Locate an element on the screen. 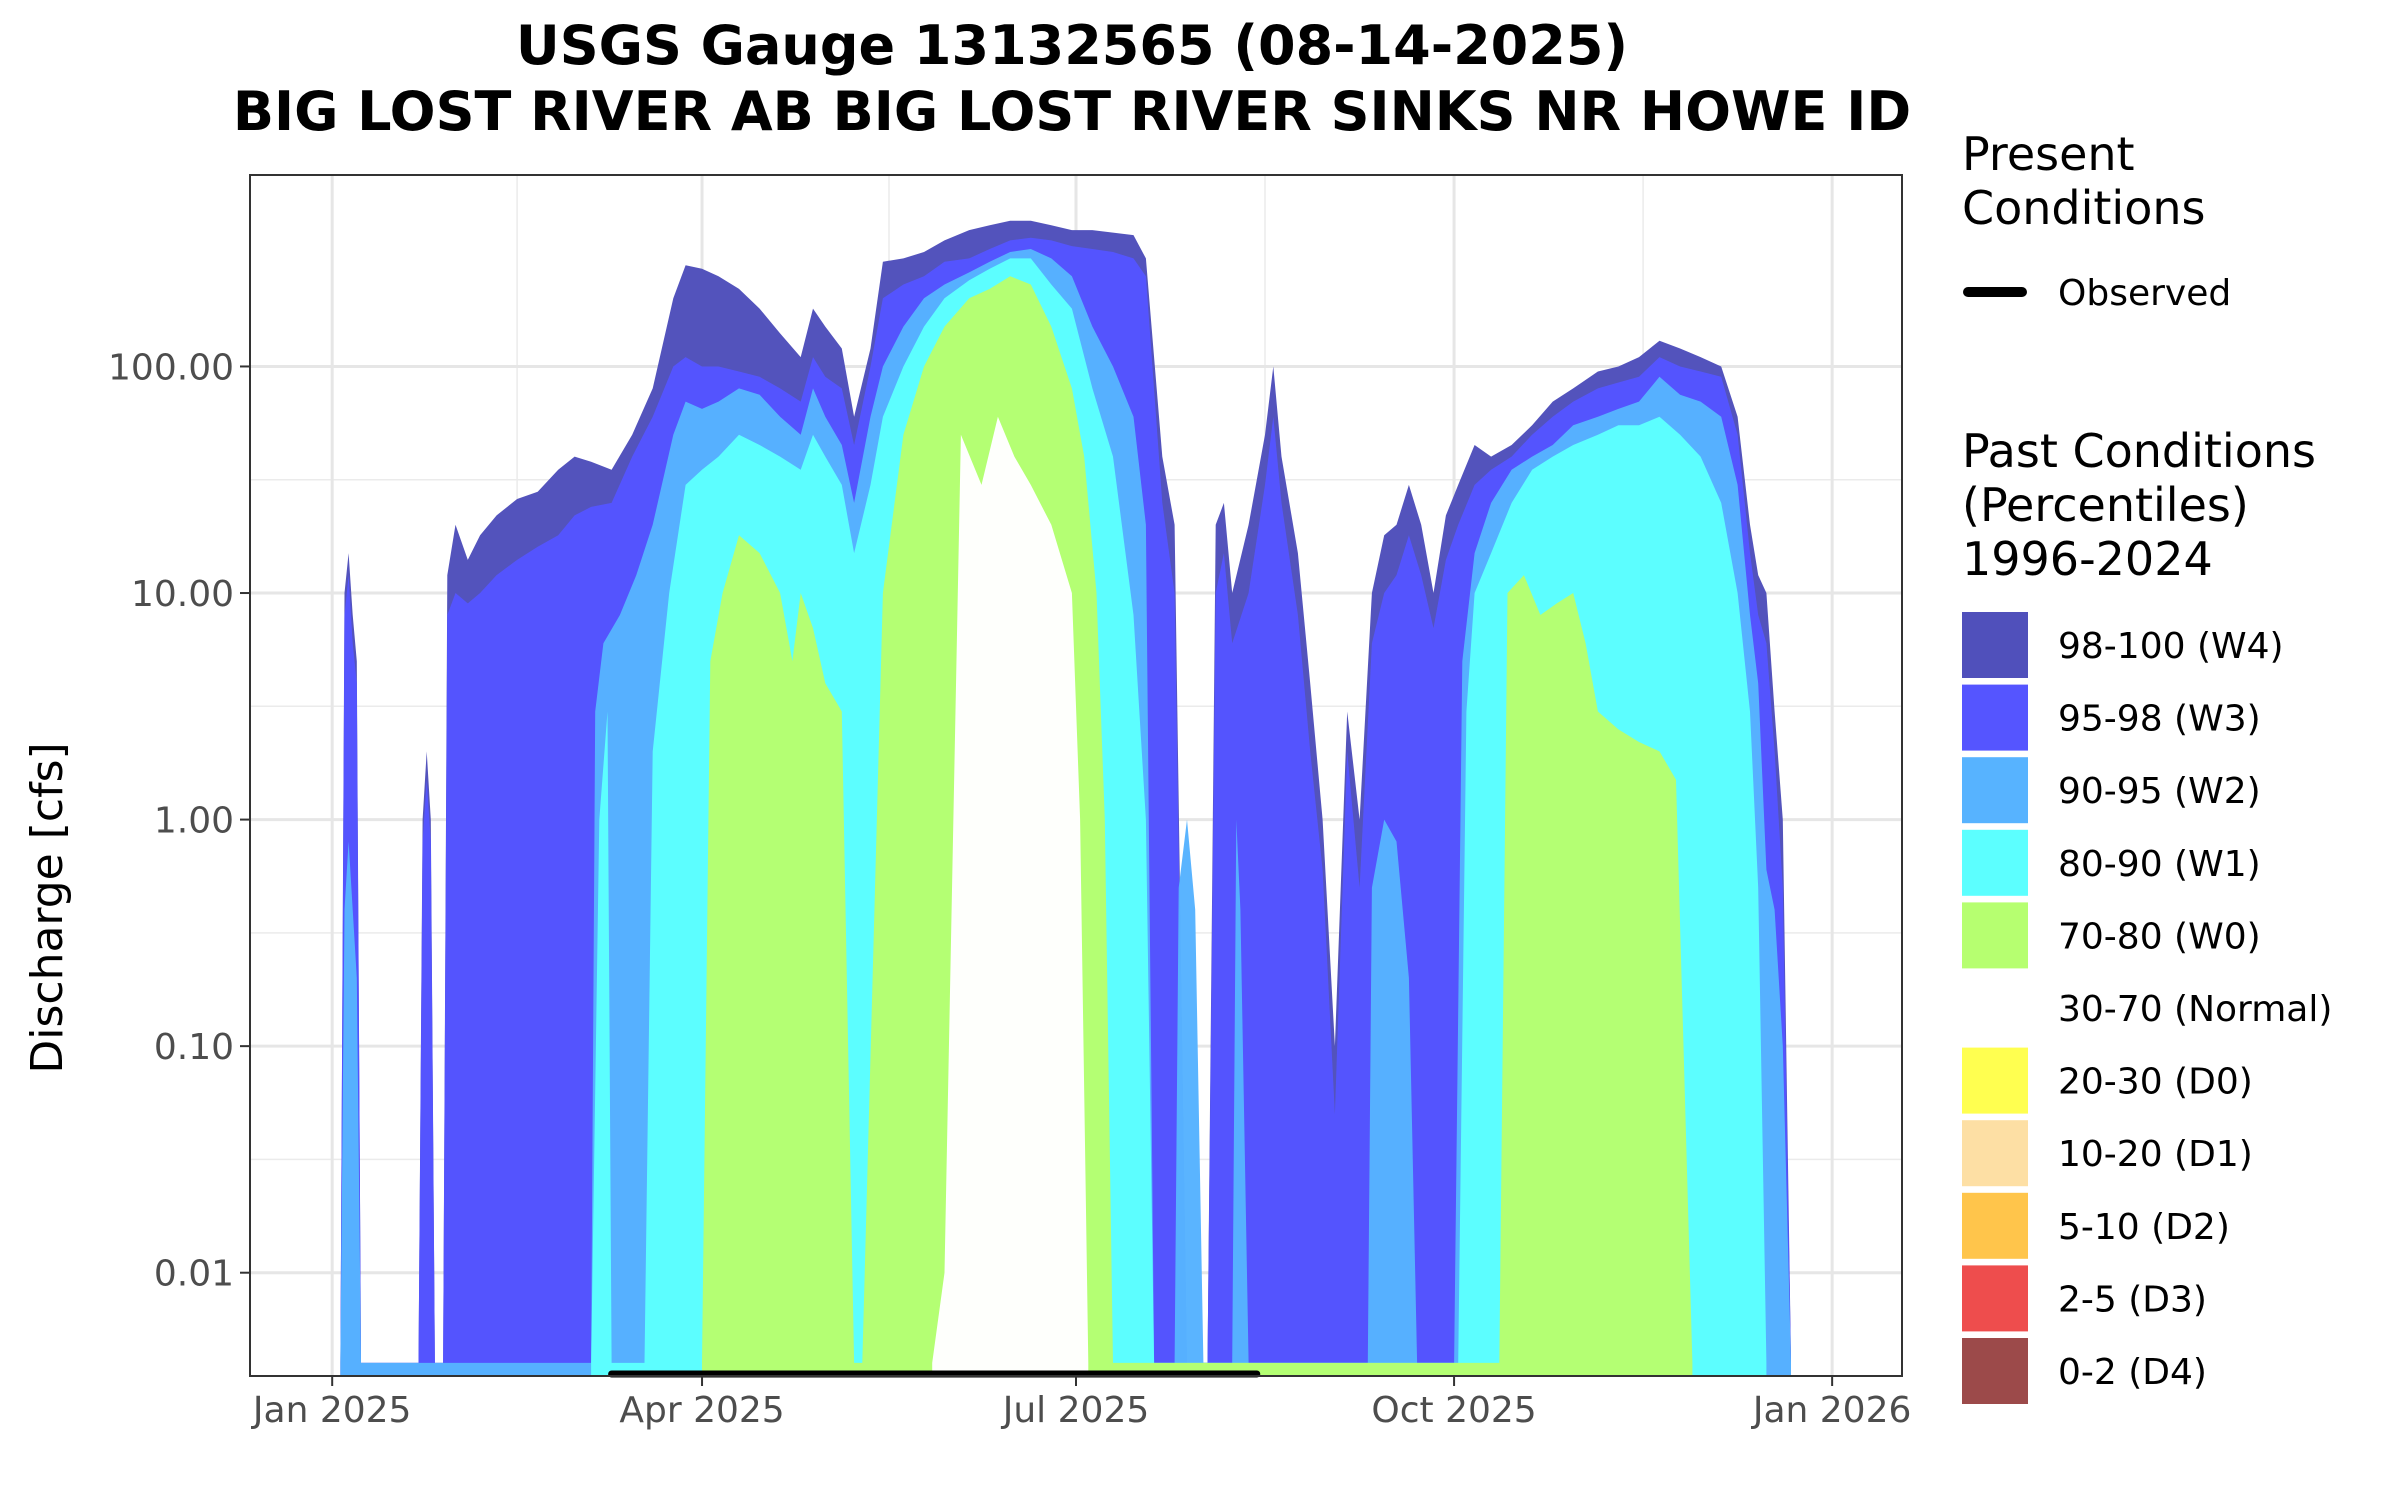 The height and width of the screenshot is (1500, 2400). legend-label-2-5-d3: 2-5 (D3) is located at coordinates (2132, 1299).